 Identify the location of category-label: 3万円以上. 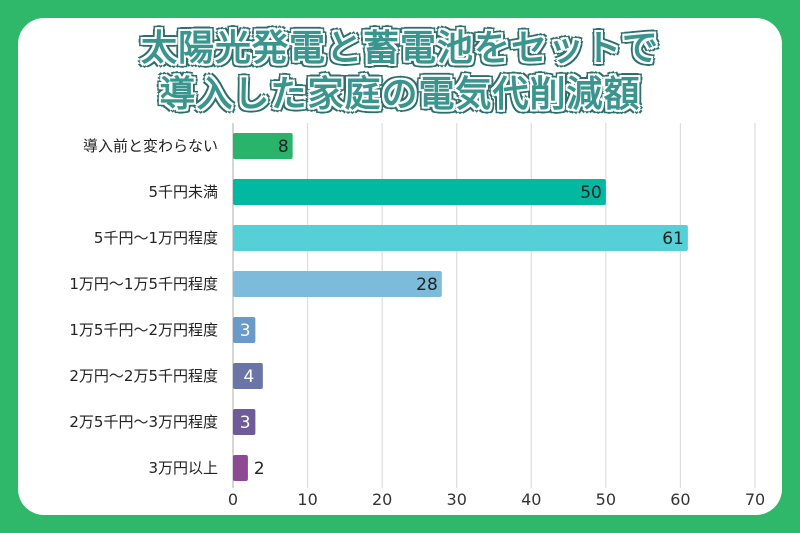
(183, 468).